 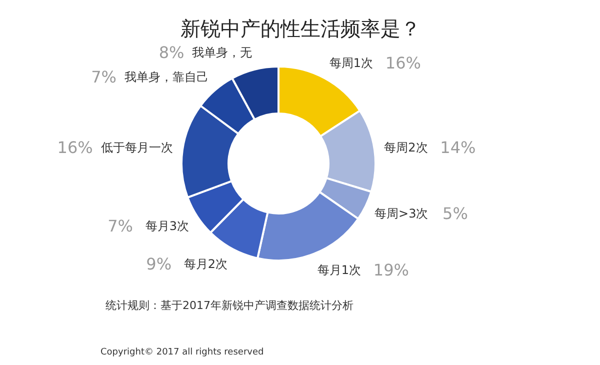 I want to click on slice-label: 每月1次, so click(x=339, y=270).